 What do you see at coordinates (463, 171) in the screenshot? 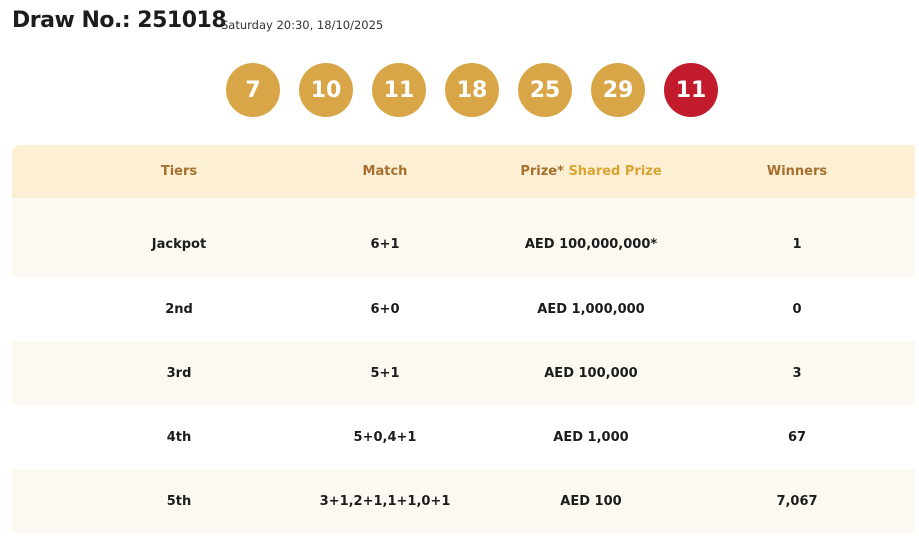
I see `table-header: Tiers Match Prize* Shared Prize Winners` at bounding box center [463, 171].